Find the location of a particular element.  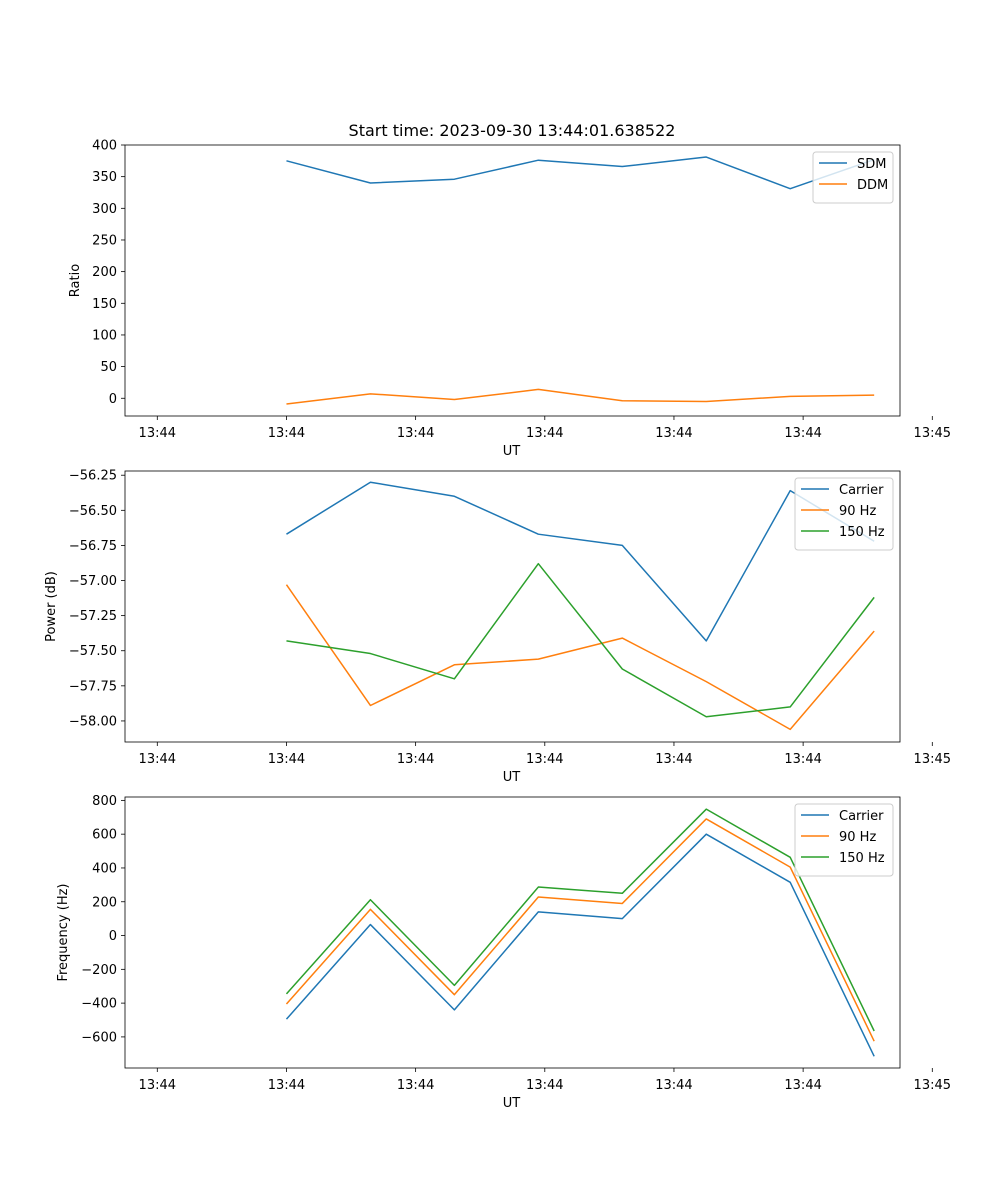

frequency-legend-box is located at coordinates (844, 840).